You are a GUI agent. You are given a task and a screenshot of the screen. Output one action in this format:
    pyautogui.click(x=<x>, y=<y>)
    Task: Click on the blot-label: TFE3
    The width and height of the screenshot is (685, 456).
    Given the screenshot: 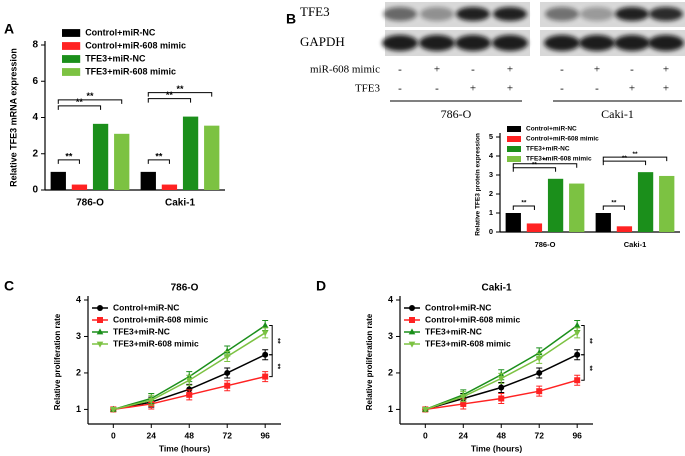 What is the action you would take?
    pyautogui.click(x=315, y=11)
    